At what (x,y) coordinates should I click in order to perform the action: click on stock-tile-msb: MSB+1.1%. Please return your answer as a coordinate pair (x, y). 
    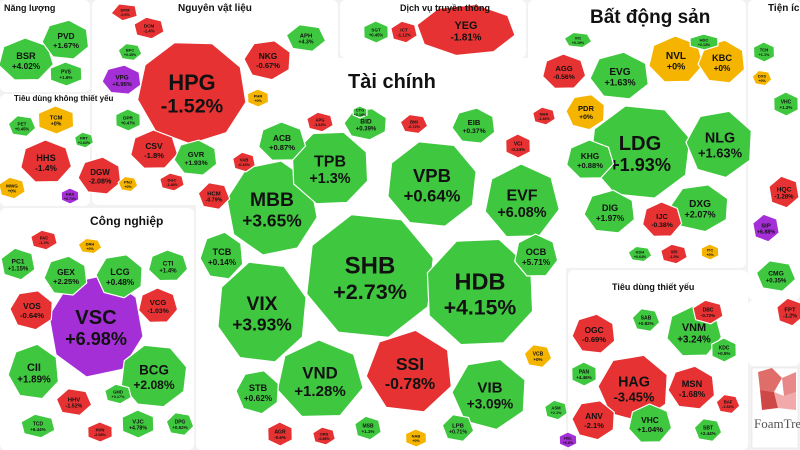
    Looking at the image, I should click on (368, 428).